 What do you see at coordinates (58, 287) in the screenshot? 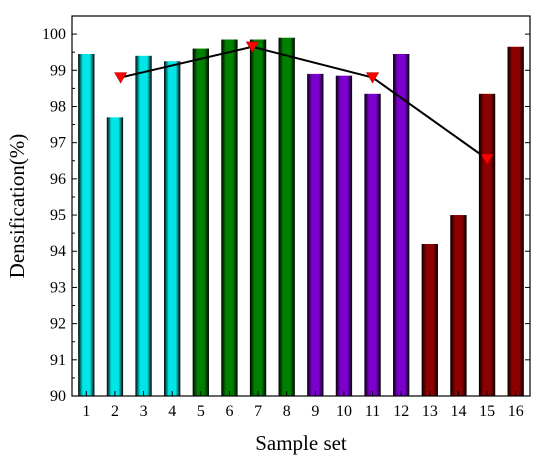
I see `y-tick-label: 93` at bounding box center [58, 287].